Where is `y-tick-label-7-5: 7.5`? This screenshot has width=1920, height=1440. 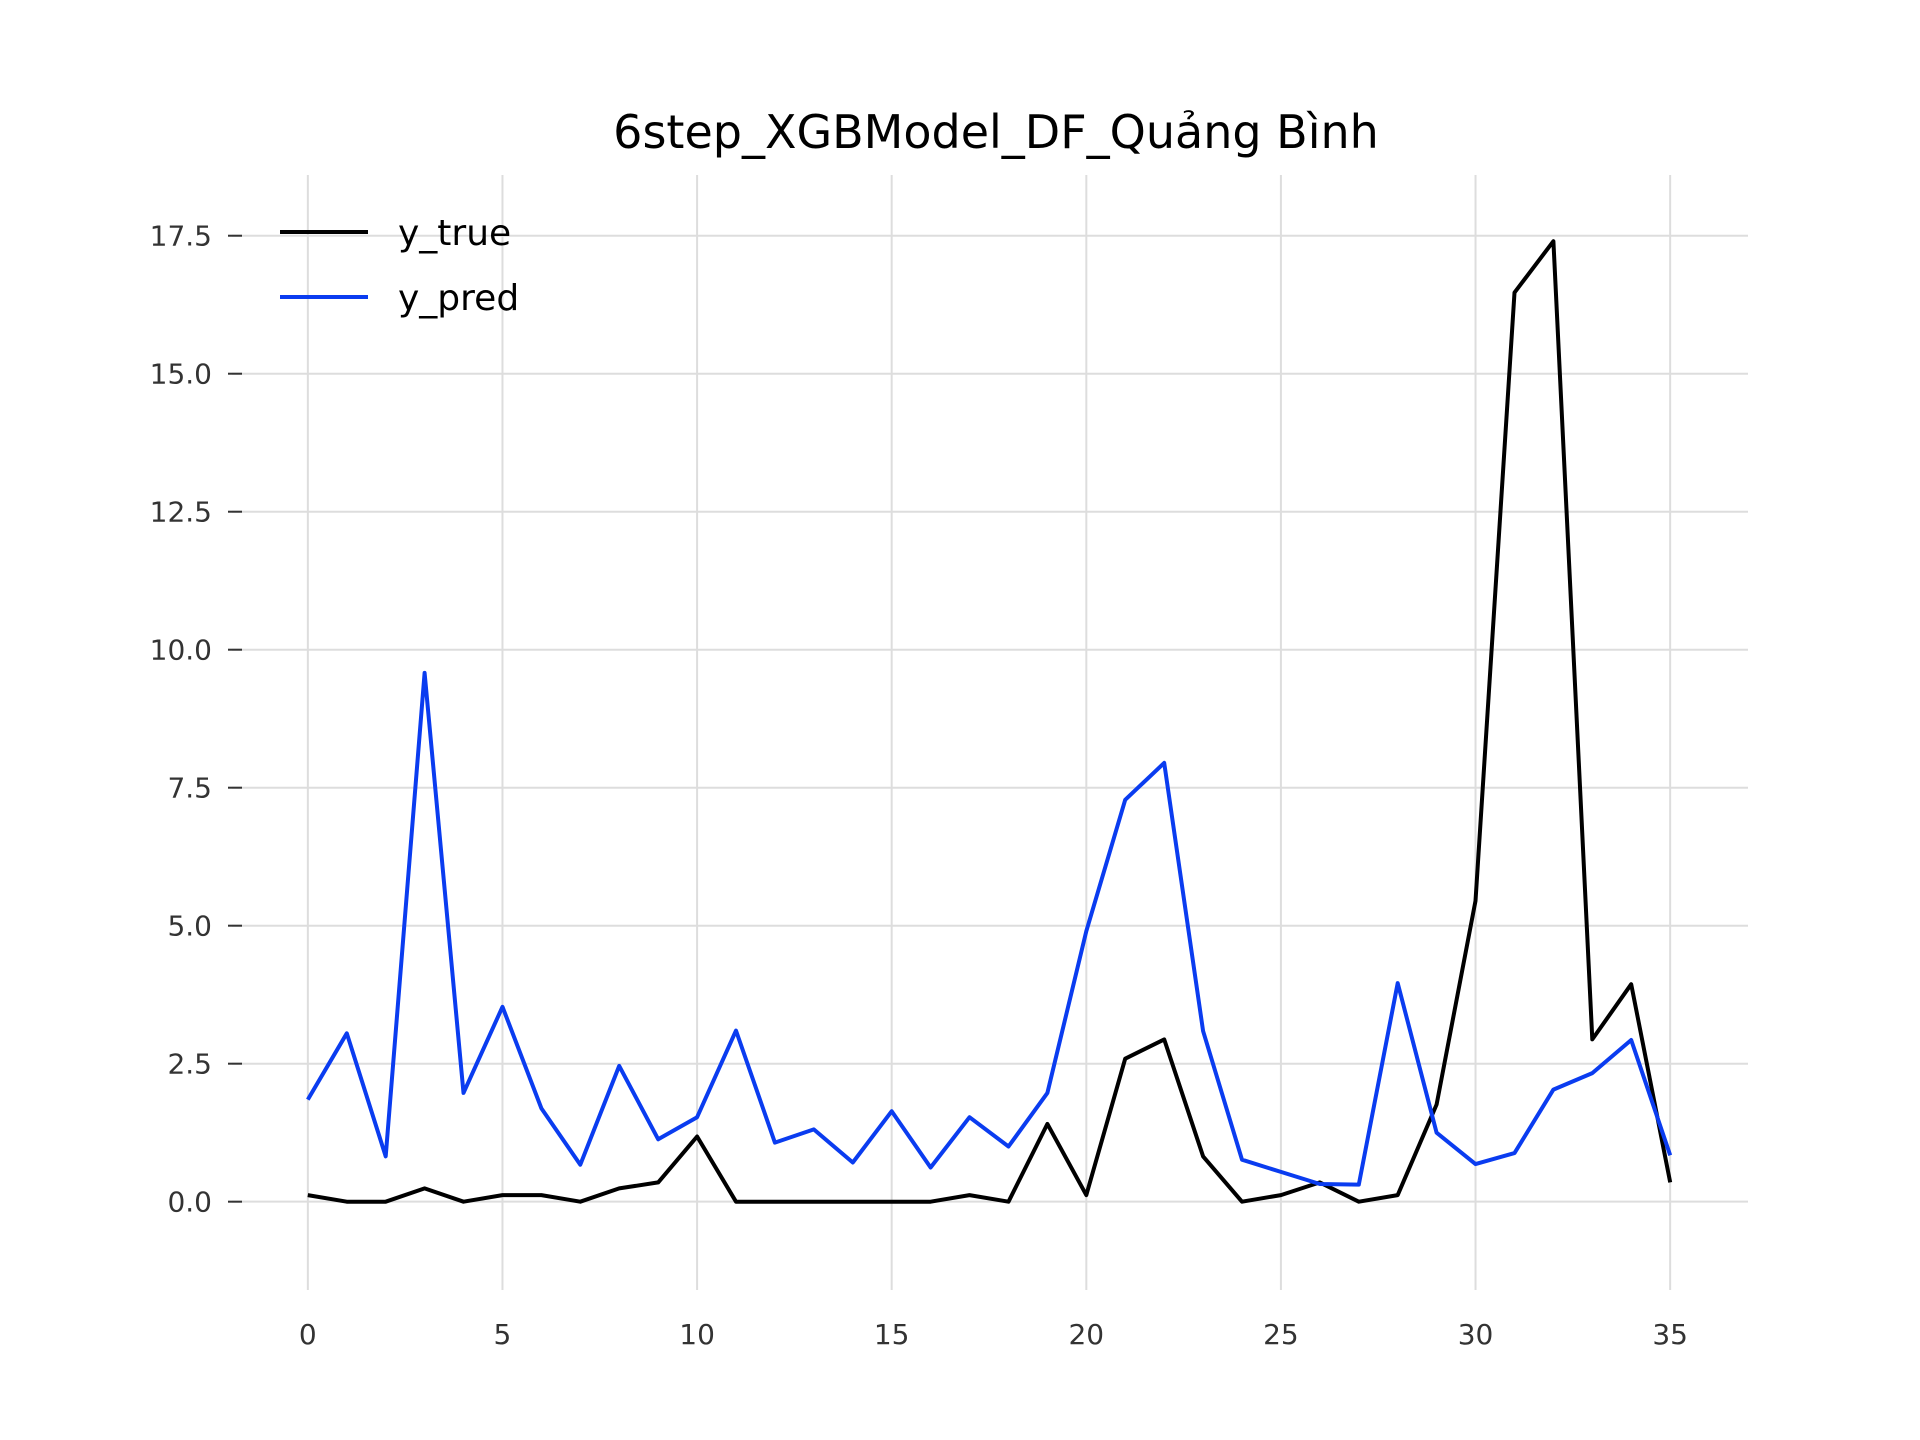 y-tick-label-7-5: 7.5 is located at coordinates (189, 788).